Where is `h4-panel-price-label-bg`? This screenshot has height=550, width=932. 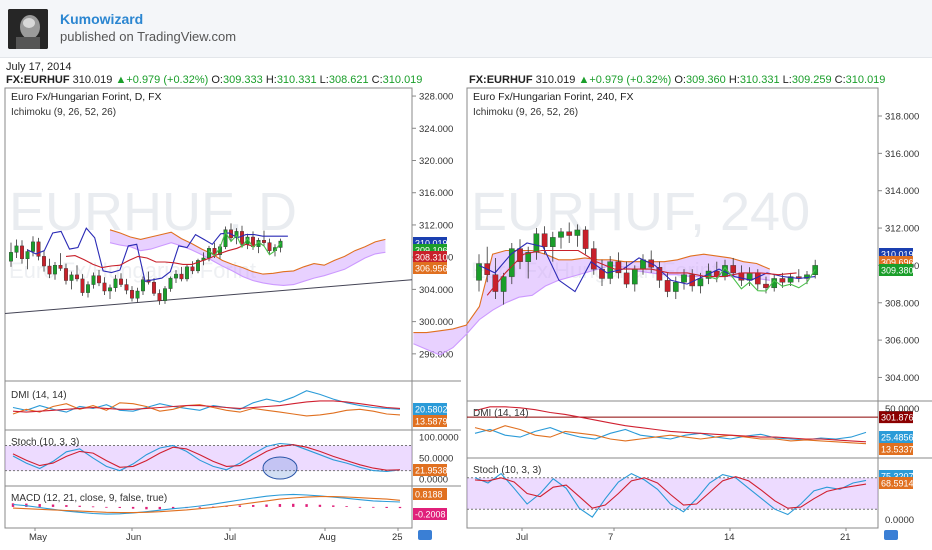
h4-panel-price-label-bg is located at coordinates (896, 270).